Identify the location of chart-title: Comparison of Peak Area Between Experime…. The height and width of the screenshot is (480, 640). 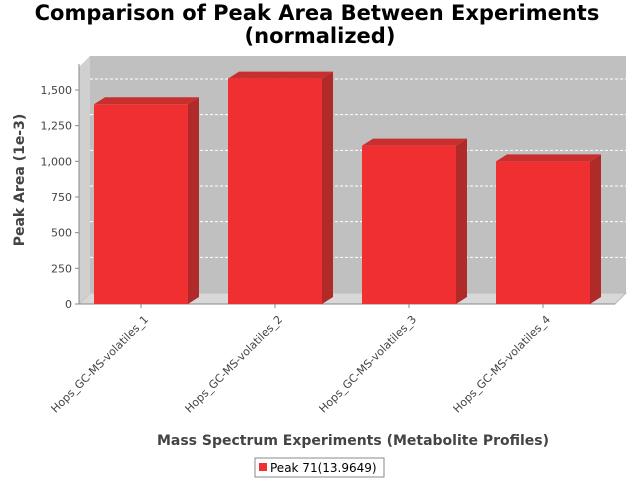
(317, 13).